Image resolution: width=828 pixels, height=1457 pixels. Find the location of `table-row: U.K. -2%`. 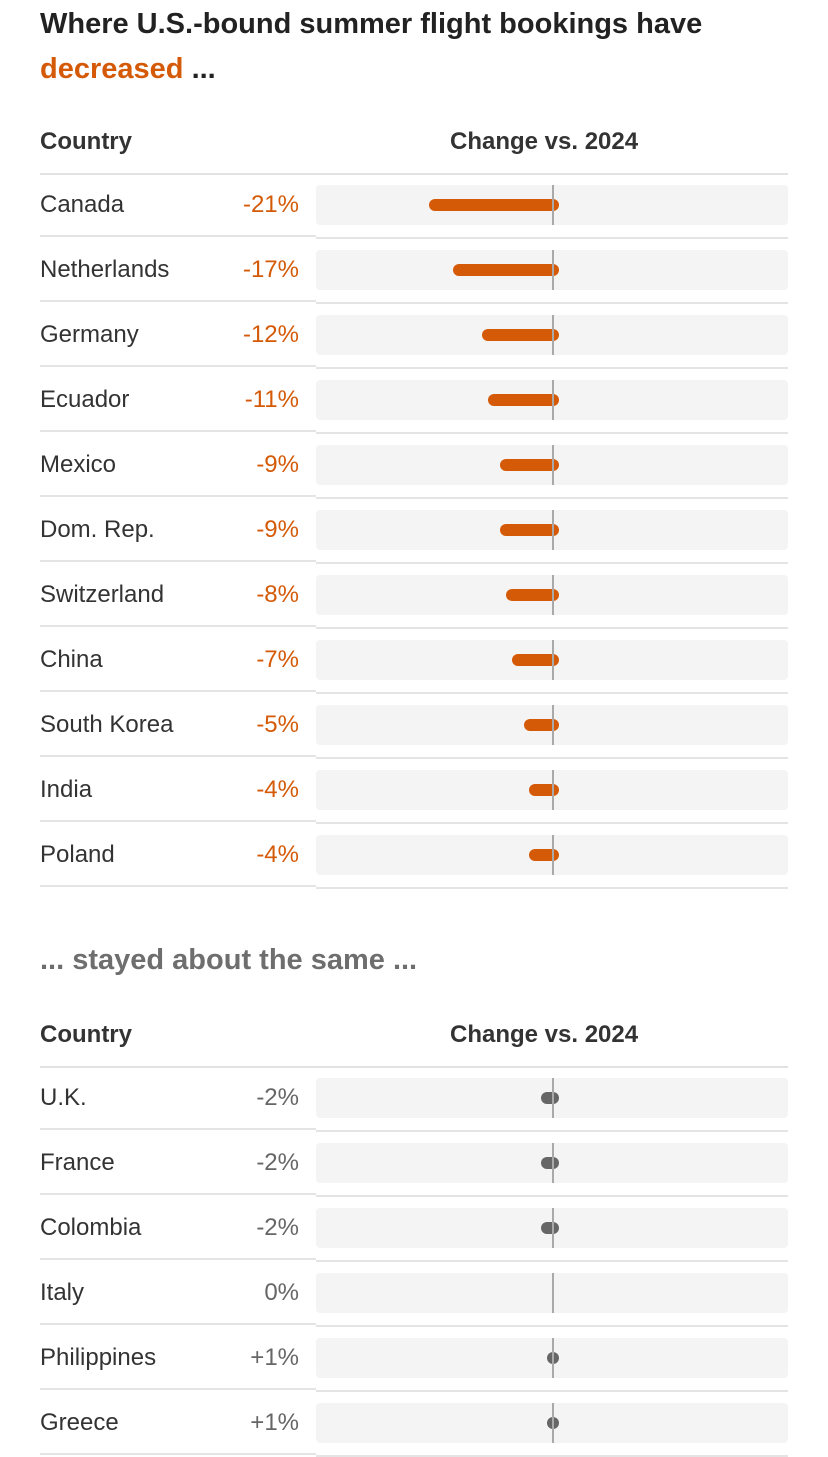

table-row: U.K. -2% is located at coordinates (414, 1100).